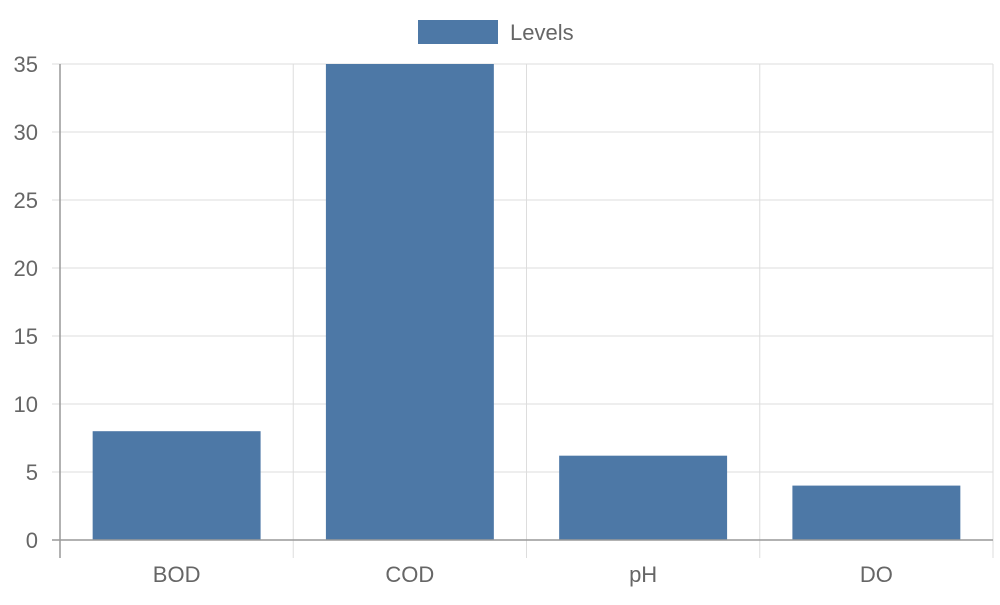 This screenshot has width=1000, height=605. What do you see at coordinates (542, 32) in the screenshot?
I see `legend-label: Levels` at bounding box center [542, 32].